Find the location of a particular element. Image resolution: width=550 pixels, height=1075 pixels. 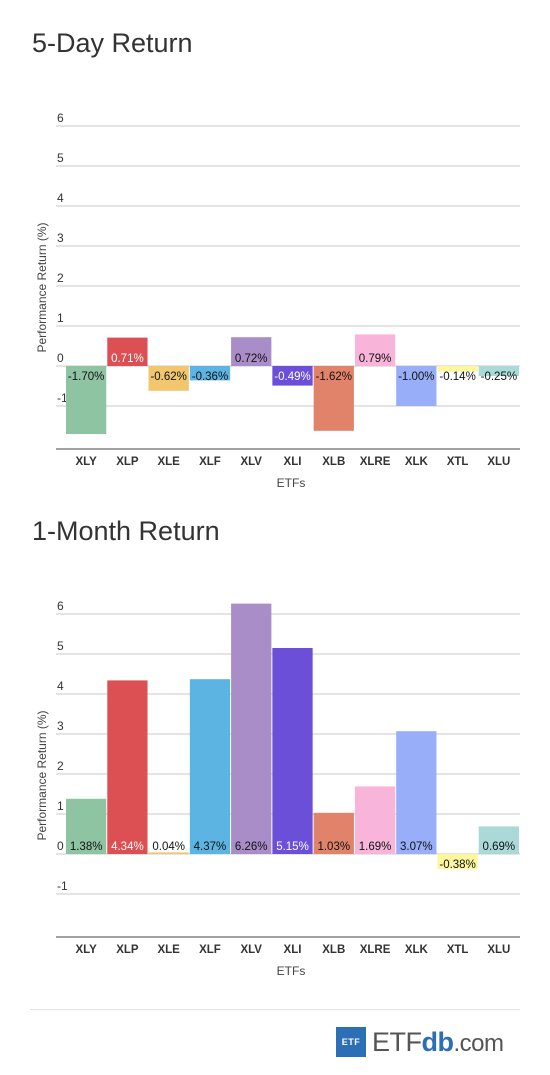

etfdb-logo: ETF ETFdb.com is located at coordinates (420, 1042).